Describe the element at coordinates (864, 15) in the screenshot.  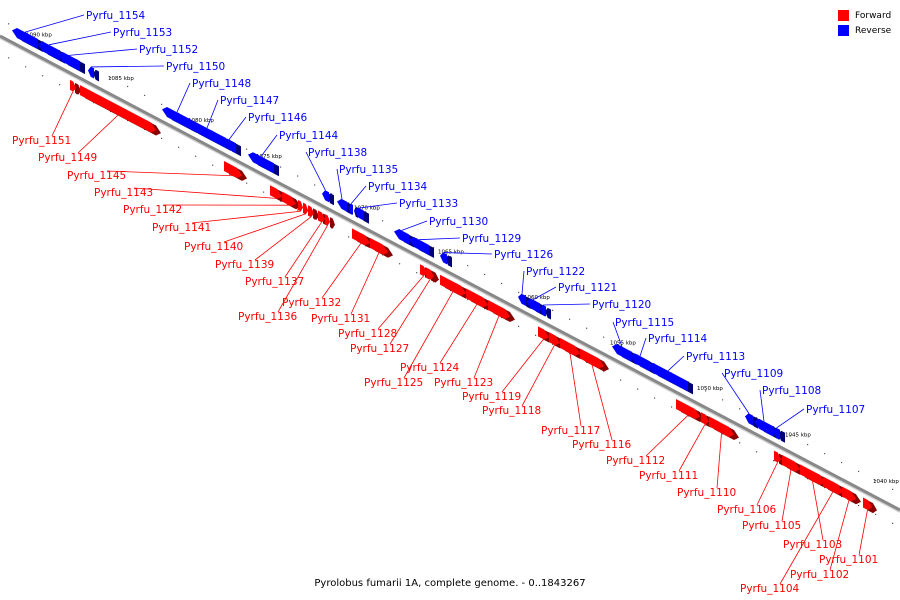
I see `legend-item-forward: Forward` at that location.